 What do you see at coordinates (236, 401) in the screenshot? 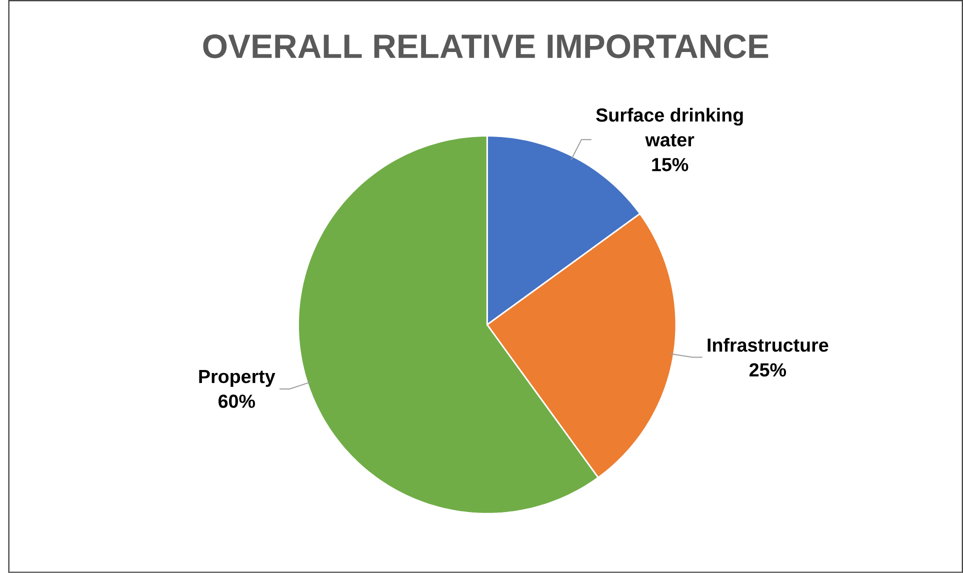
I see `data-label: 60%` at bounding box center [236, 401].